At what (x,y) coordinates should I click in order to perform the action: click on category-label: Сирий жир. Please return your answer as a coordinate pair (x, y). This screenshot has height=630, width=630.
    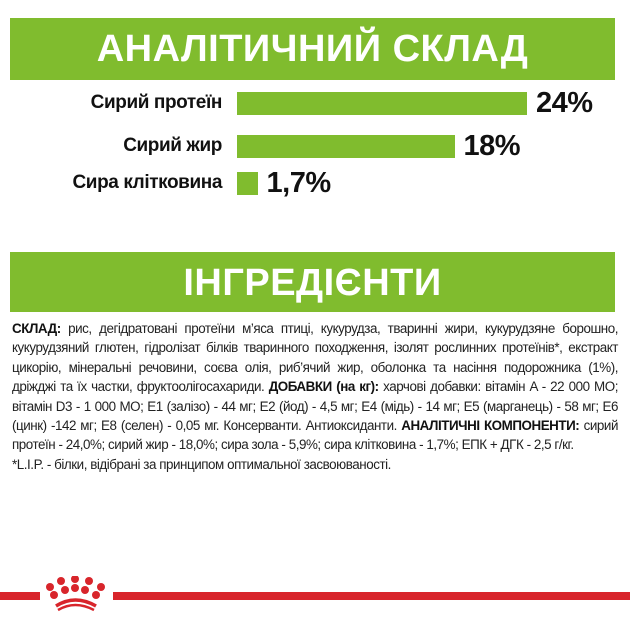
    Looking at the image, I should click on (172, 145).